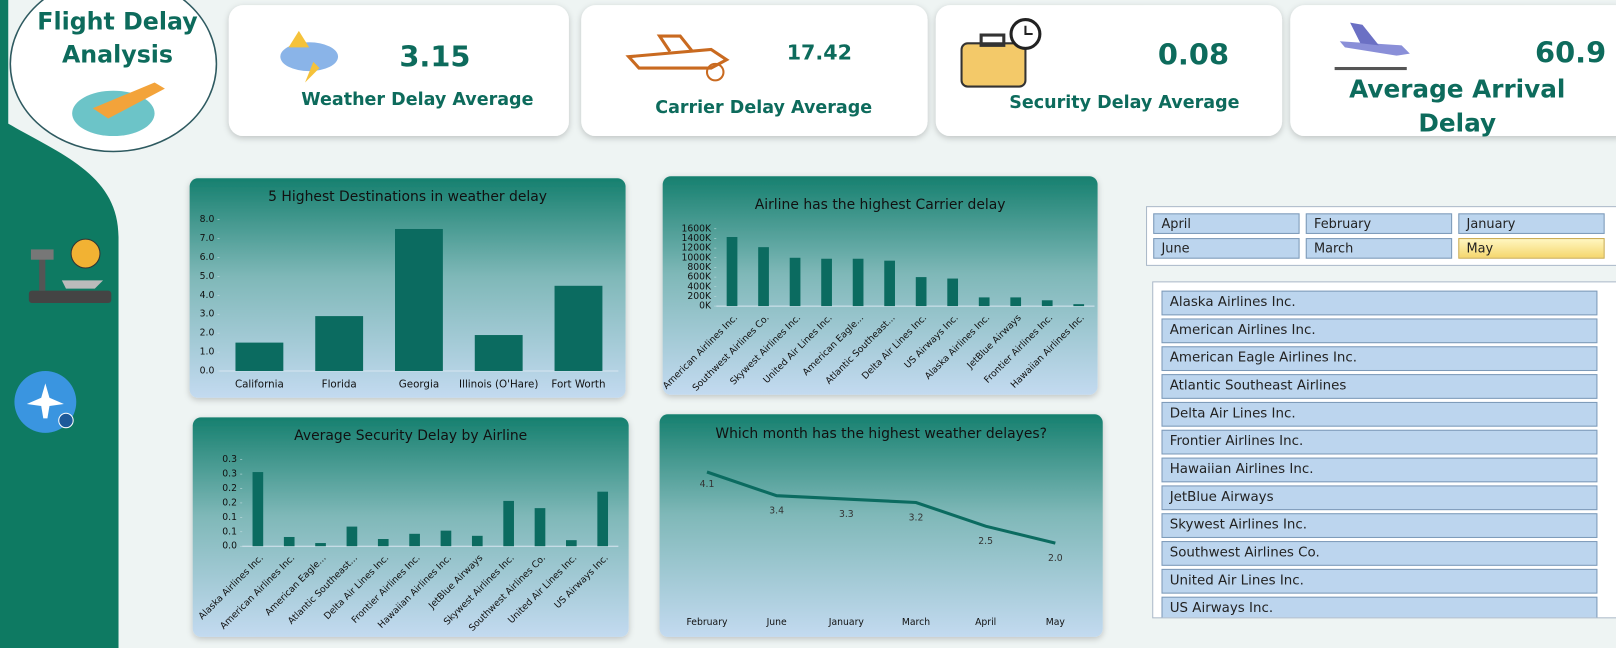 This screenshot has width=1616, height=648. What do you see at coordinates (846, 514) in the screenshot?
I see `data-label: 3.3` at bounding box center [846, 514].